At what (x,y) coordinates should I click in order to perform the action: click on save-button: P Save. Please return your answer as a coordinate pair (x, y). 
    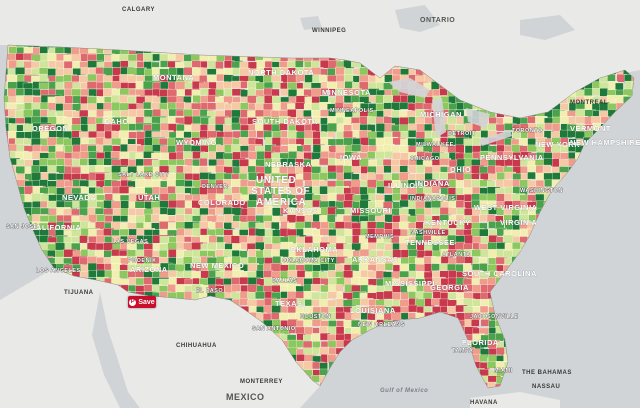
    Looking at the image, I should click on (142, 302).